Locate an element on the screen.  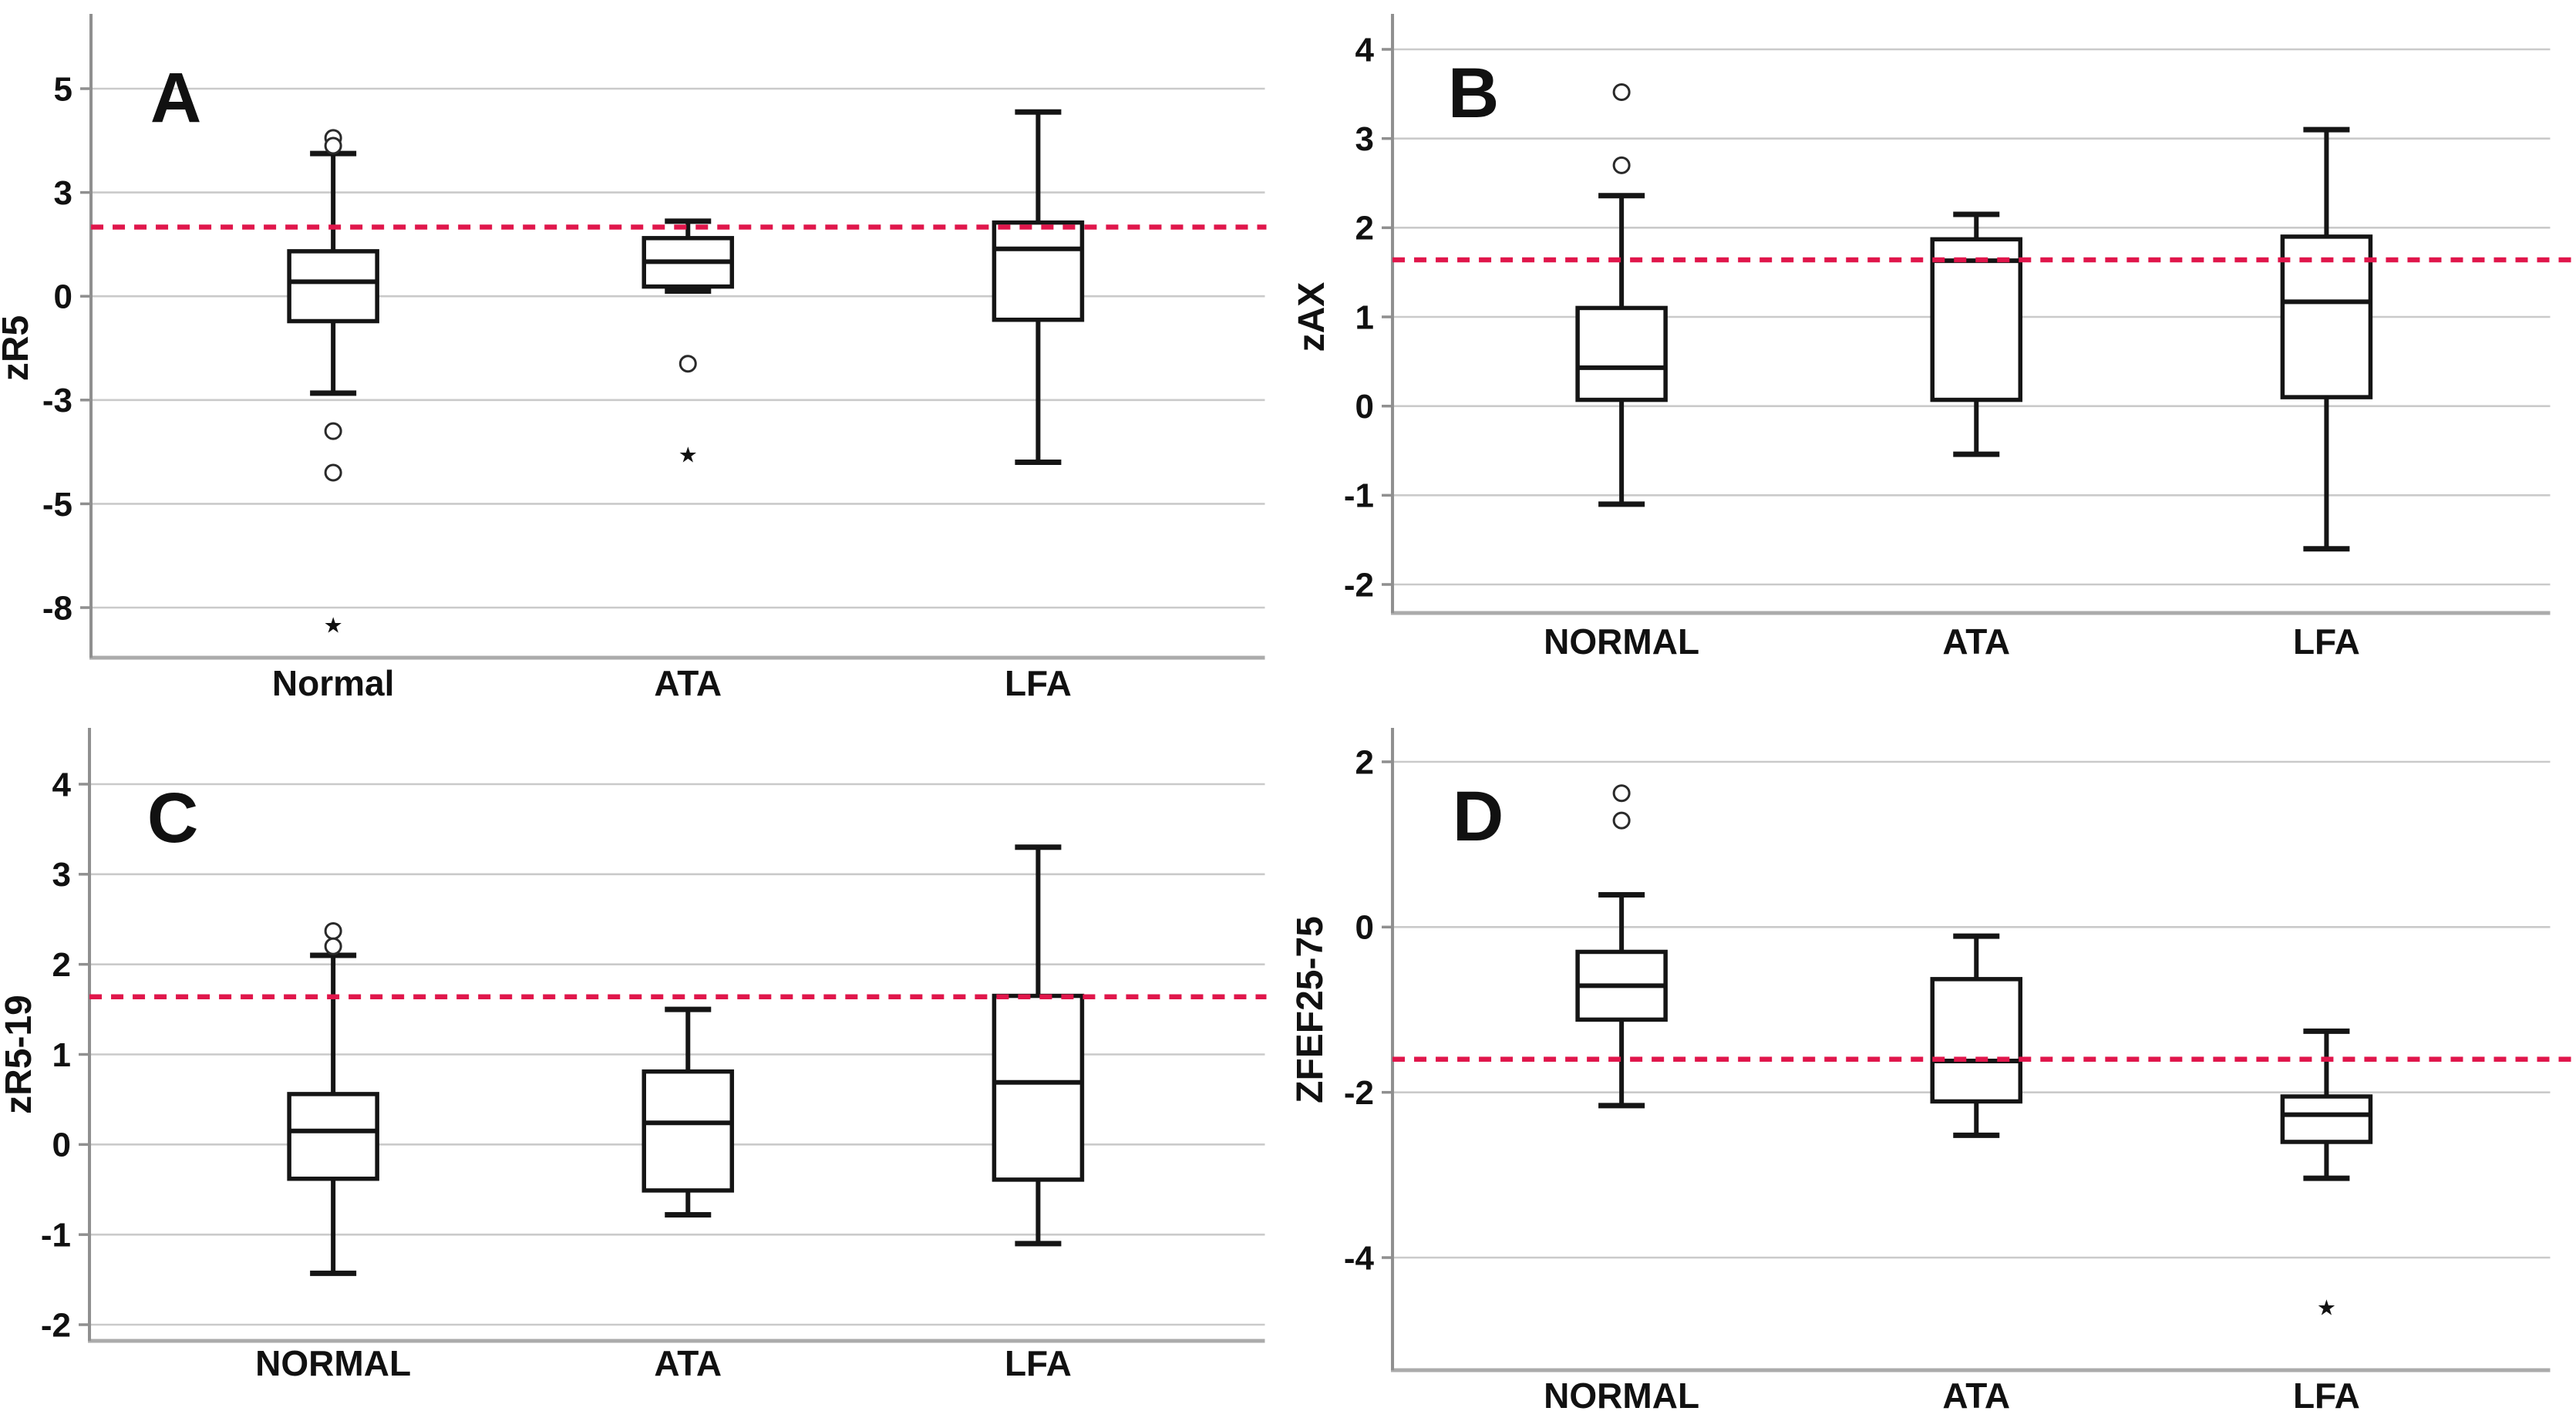
y-tick-label: -8 is located at coordinates (57, 608).